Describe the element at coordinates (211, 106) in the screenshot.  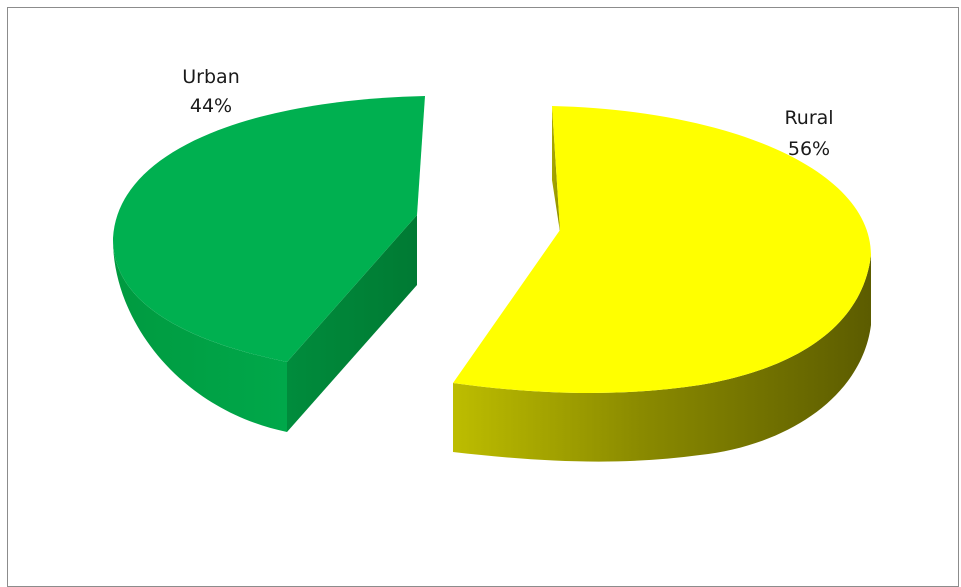
I see `urban-percent-label: 44%` at that location.